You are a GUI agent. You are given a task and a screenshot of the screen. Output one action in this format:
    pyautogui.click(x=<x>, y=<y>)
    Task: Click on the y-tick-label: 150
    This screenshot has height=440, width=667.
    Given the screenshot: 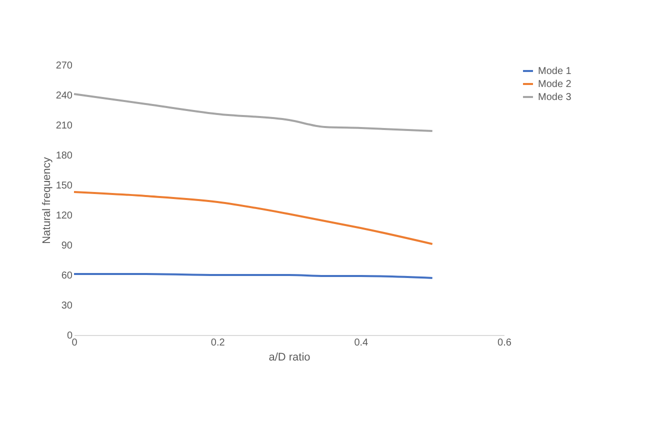 What is the action you would take?
    pyautogui.click(x=64, y=186)
    